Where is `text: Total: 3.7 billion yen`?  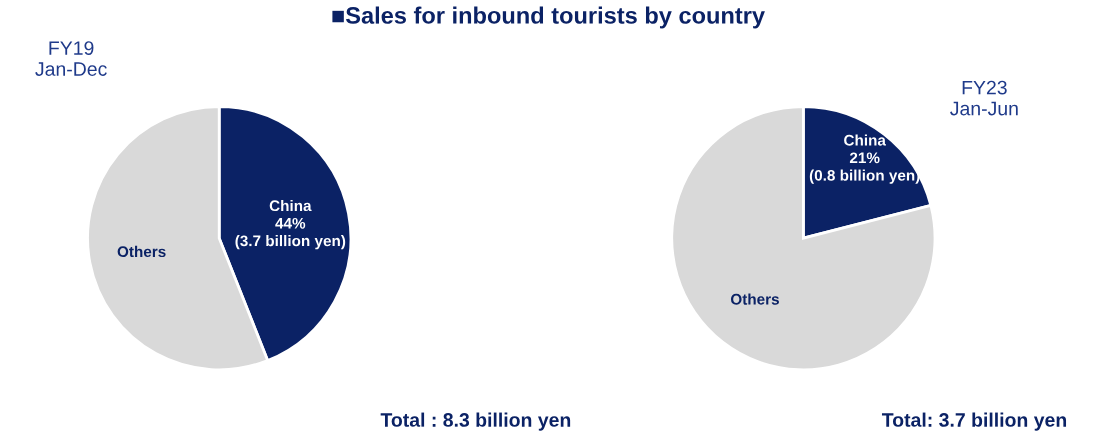 text: Total: 3.7 billion yen is located at coordinates (974, 421).